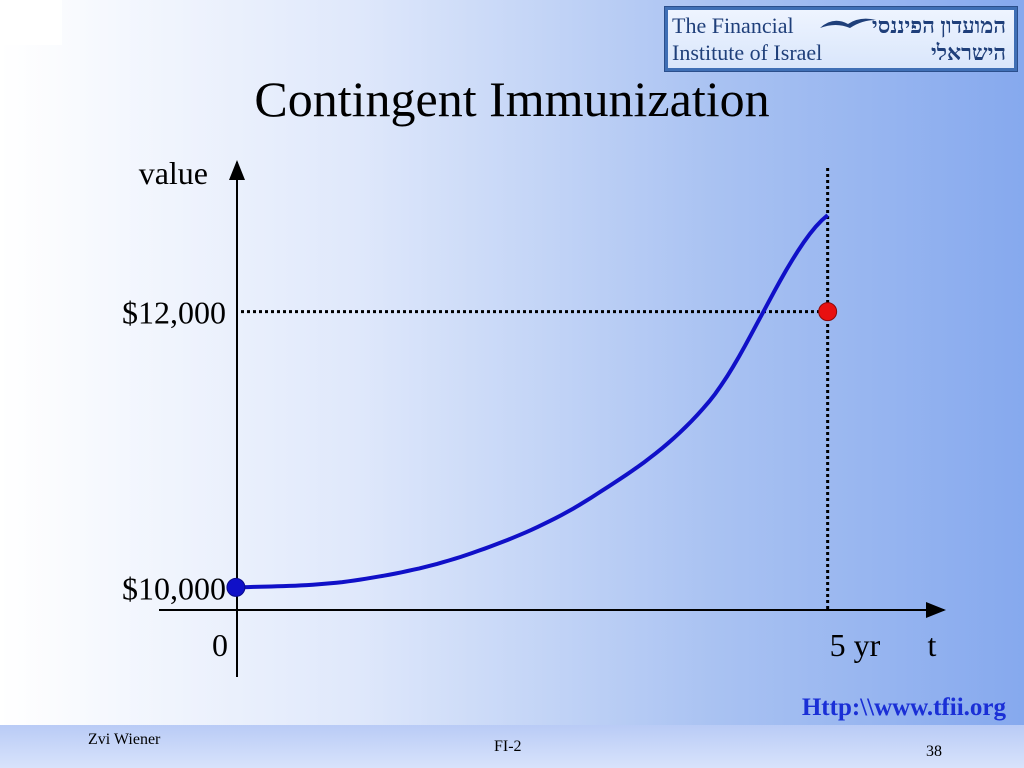 This screenshot has width=1024, height=768. What do you see at coordinates (508, 746) in the screenshot?
I see `footer-course: FI-2` at bounding box center [508, 746].